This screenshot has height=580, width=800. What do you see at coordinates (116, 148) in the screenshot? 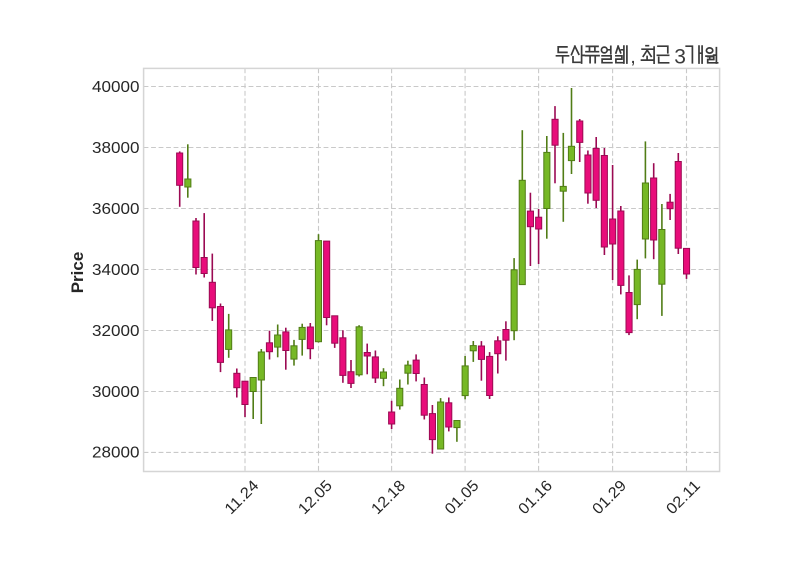
I see `svg-text: 38000` at bounding box center [116, 148].